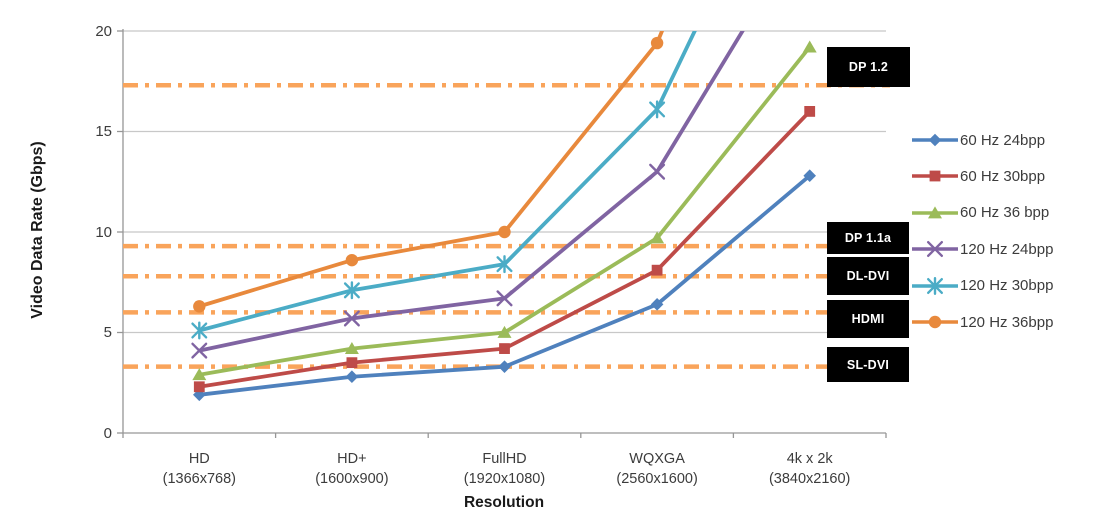 This screenshot has height=519, width=1107. I want to click on legend-label: 60 Hz 24bpp, so click(1003, 140).